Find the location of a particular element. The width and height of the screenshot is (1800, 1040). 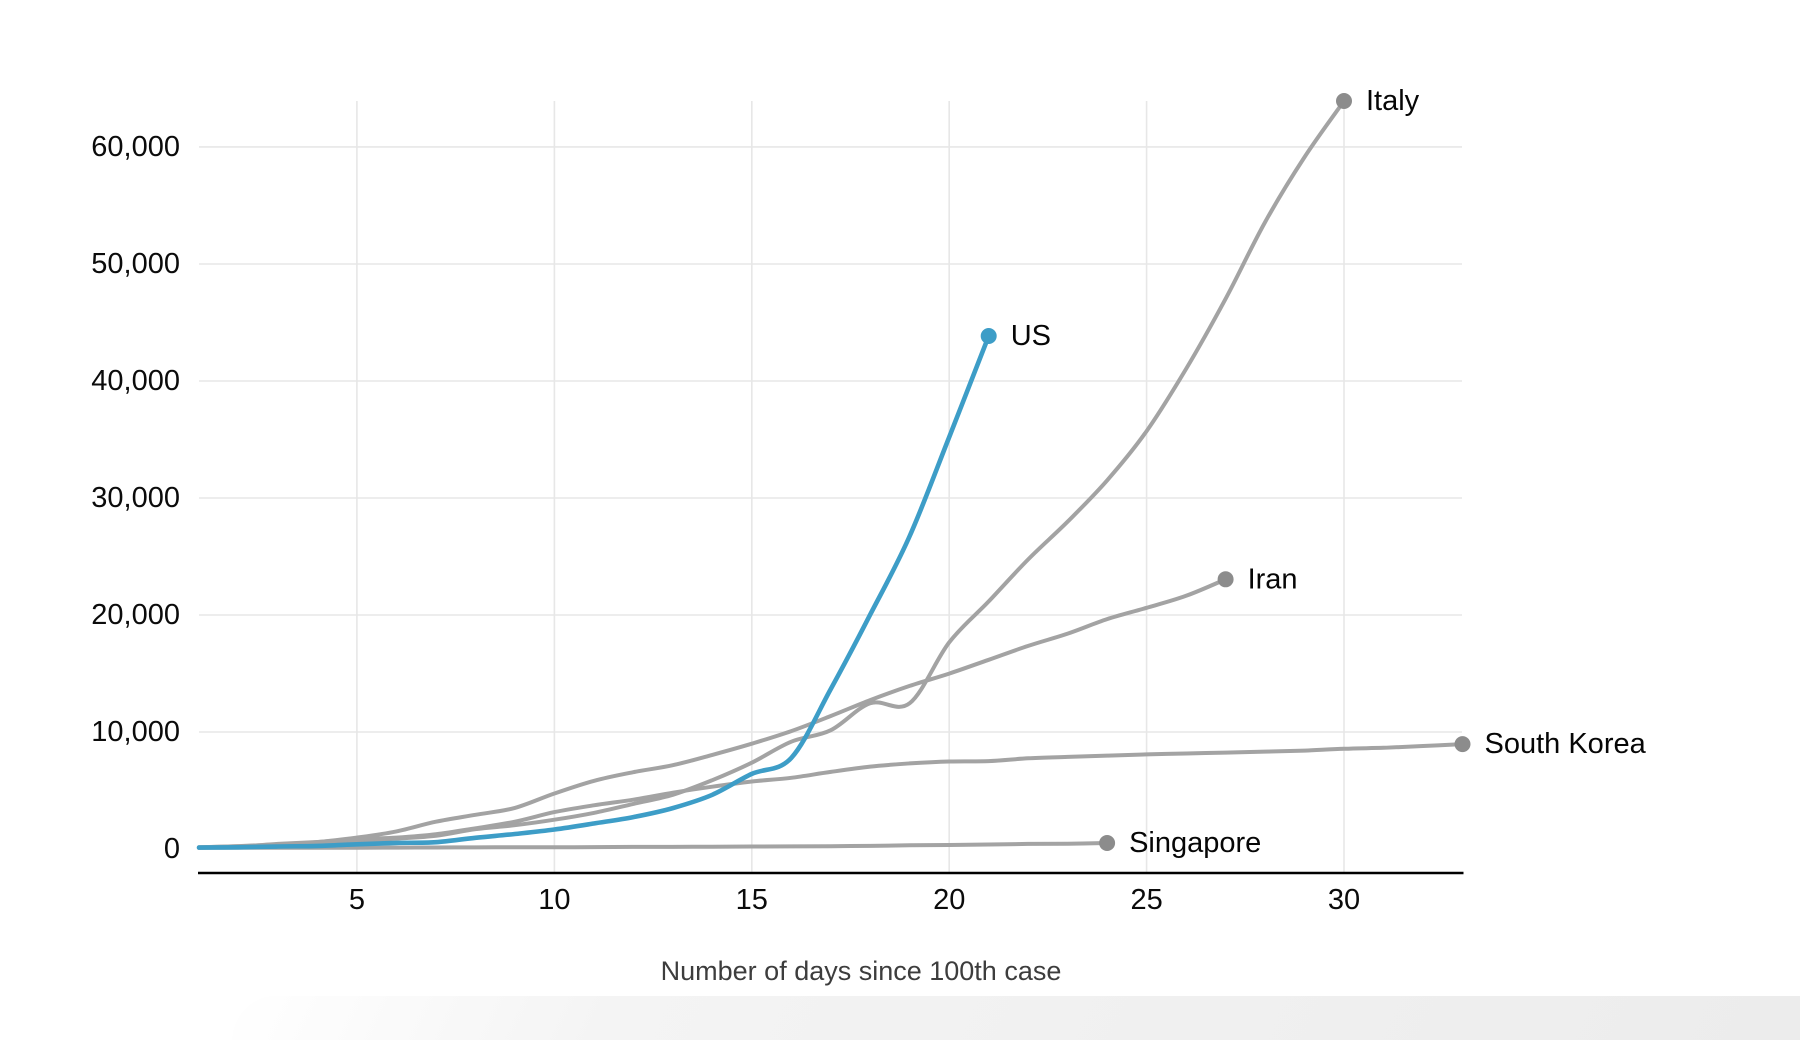

endpoint-dot-south-korea is located at coordinates (1462, 744).